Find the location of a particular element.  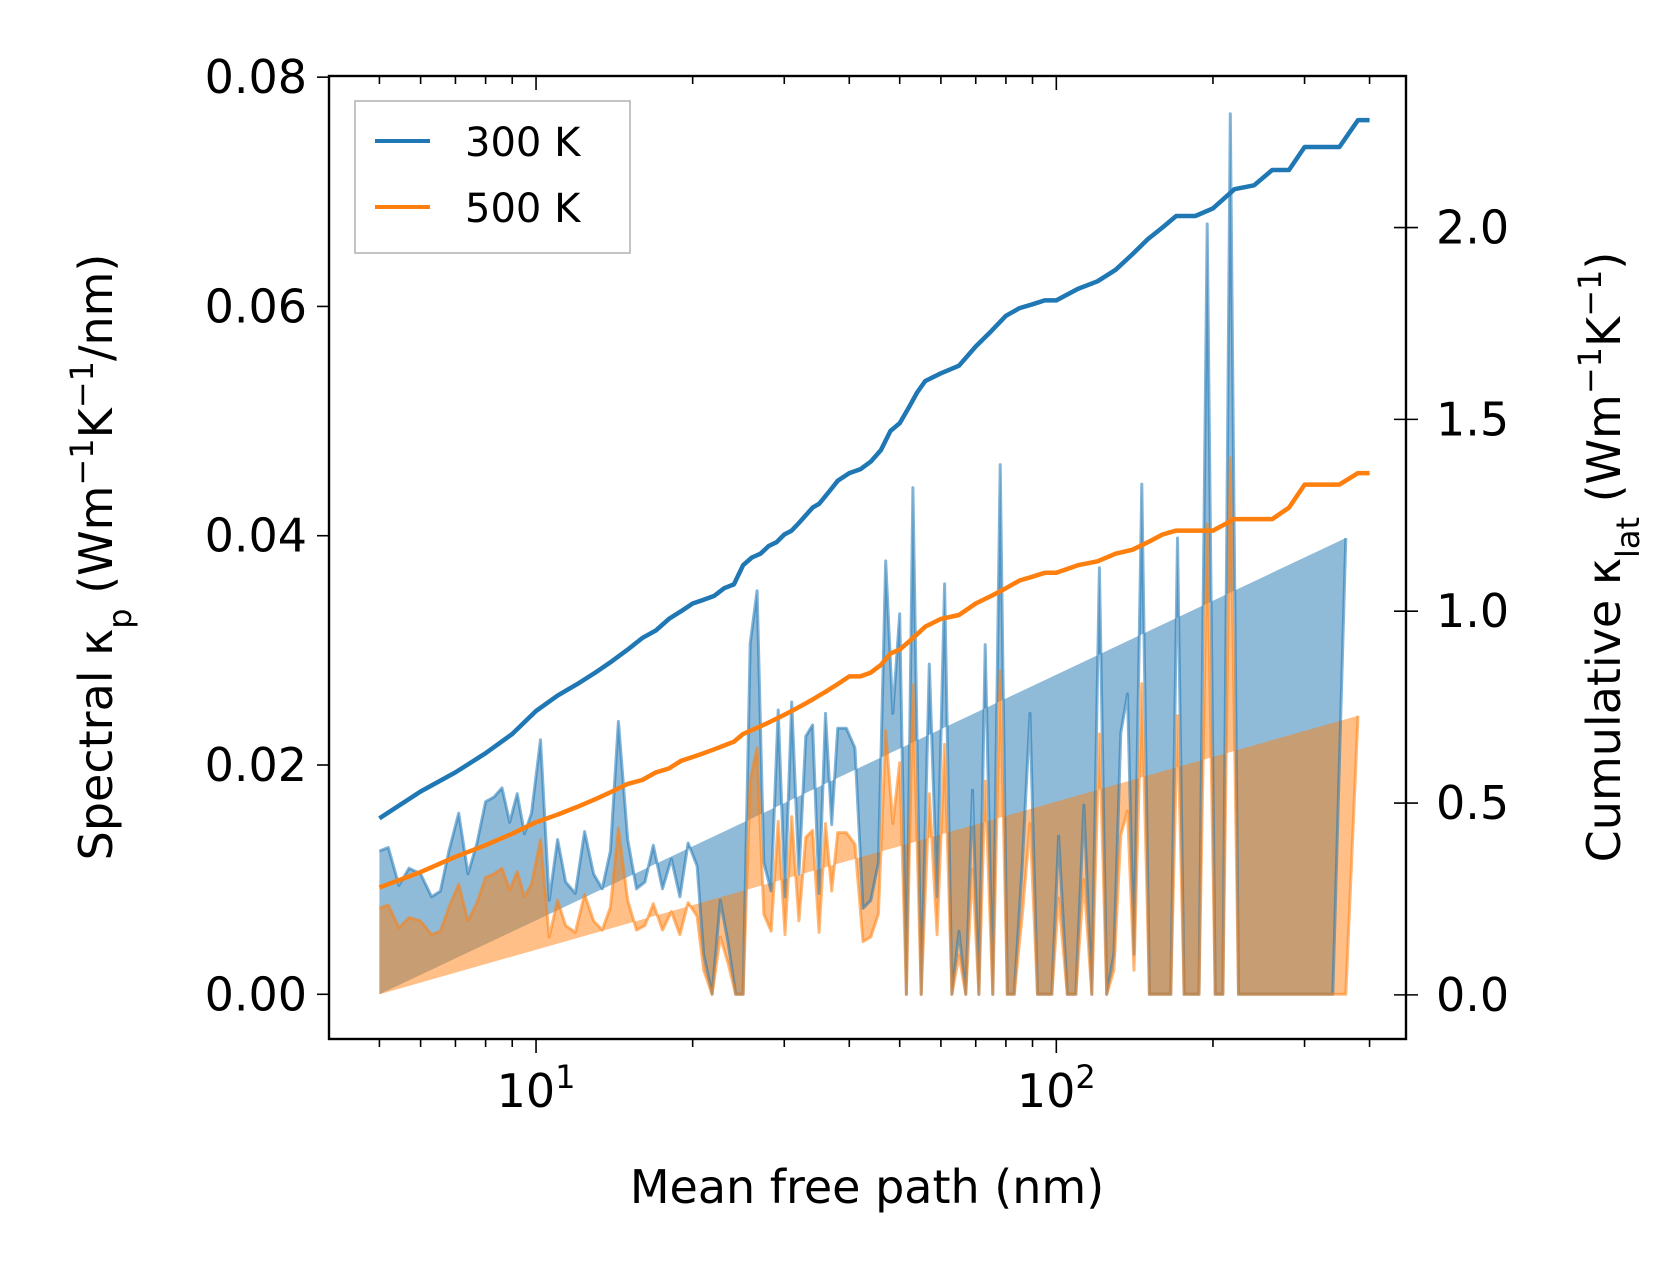

right-tick-label-2: 1.0 is located at coordinates (1472, 611).